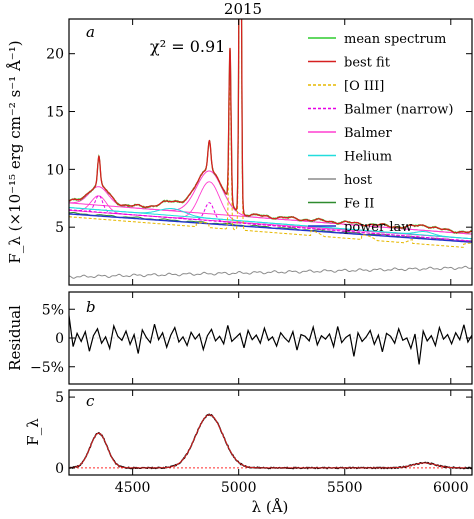 Image resolution: width=474 pixels, height=519 pixels. I want to click on legend-label: [O III], so click(364, 86).